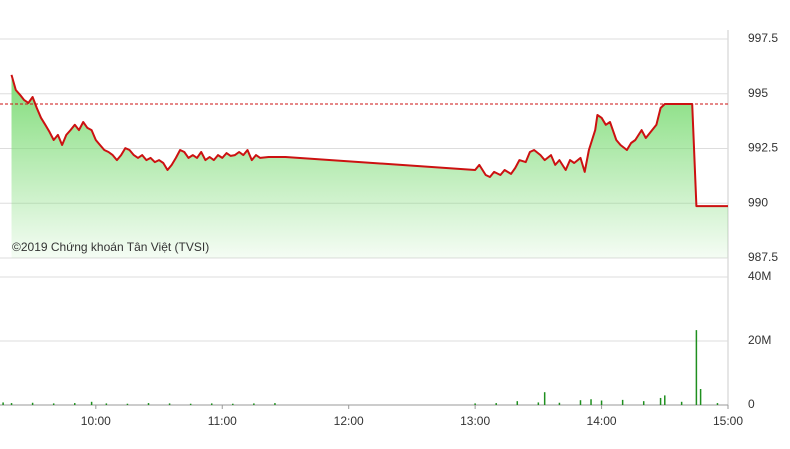 The height and width of the screenshot is (449, 790). I want to click on y-tick-label: 0, so click(751, 404).